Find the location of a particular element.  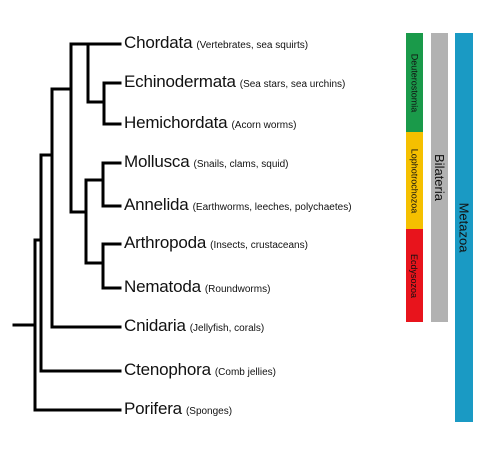

taxon-echinodermata: Echinodermata (Sea stars, sea urchins) is located at coordinates (234, 82).